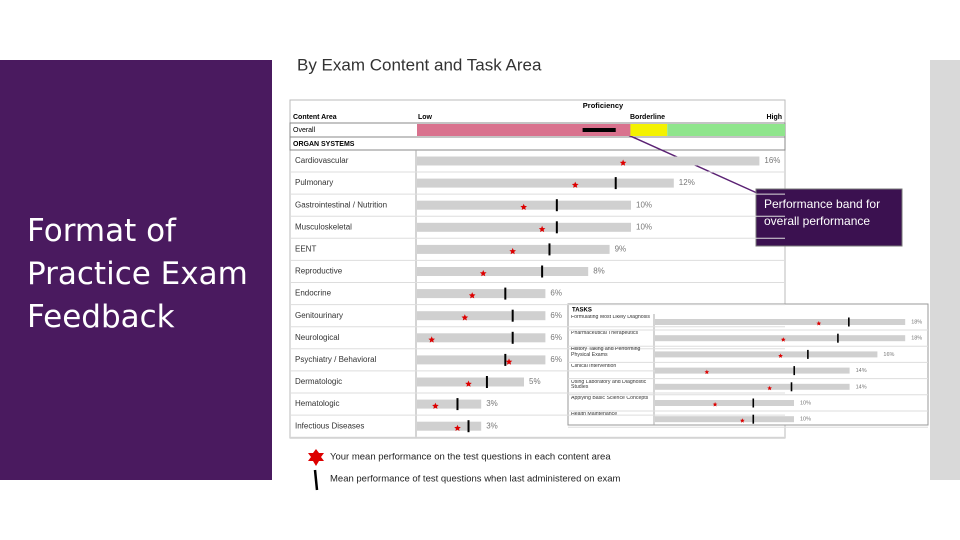 Image resolution: width=960 pixels, height=540 pixels. What do you see at coordinates (599, 271) in the screenshot?
I see `weight-label: 8%` at bounding box center [599, 271].